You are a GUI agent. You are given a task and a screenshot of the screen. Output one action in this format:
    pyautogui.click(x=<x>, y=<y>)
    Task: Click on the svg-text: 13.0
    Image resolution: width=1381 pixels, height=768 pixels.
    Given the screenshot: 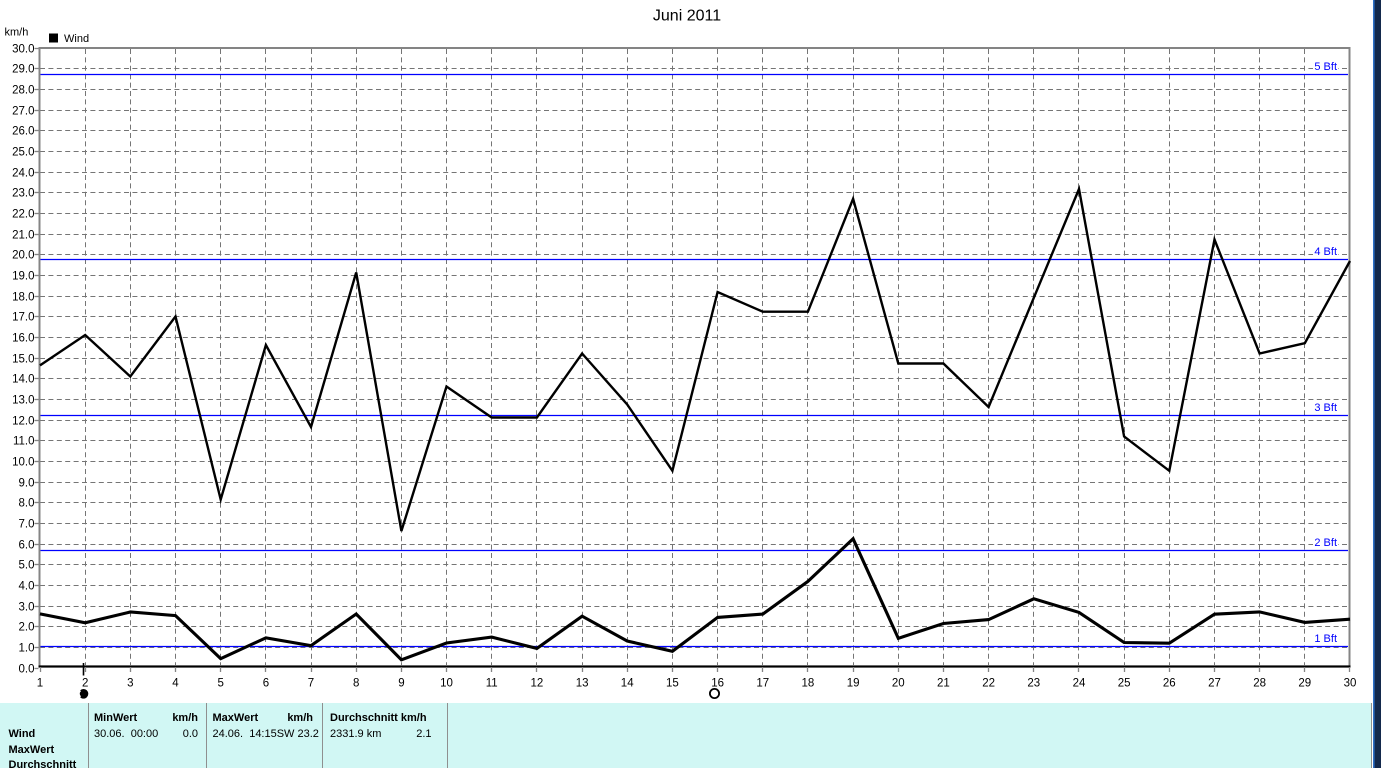 What is the action you would take?
    pyautogui.click(x=23, y=401)
    